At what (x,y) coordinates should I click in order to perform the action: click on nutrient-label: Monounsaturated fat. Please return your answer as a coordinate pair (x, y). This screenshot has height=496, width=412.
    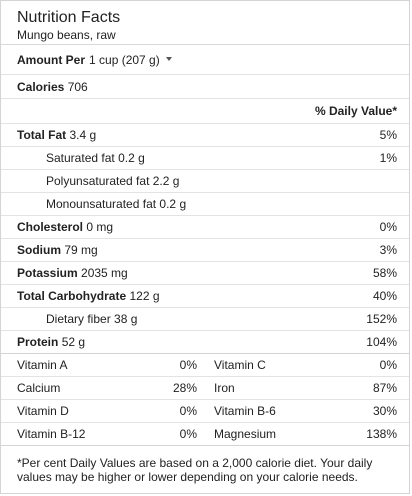
    Looking at the image, I should click on (101, 204).